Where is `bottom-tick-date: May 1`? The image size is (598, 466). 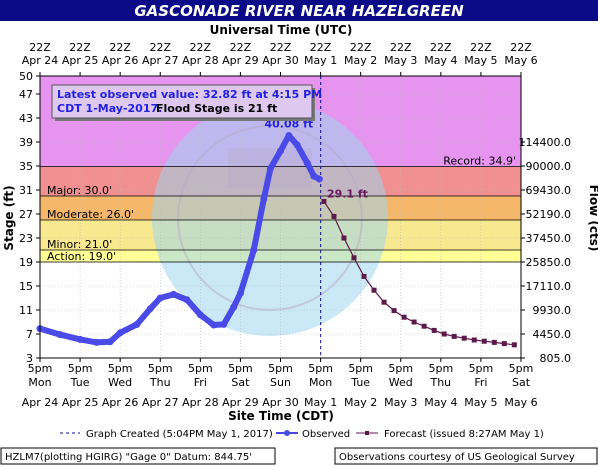 bottom-tick-date: May 1 is located at coordinates (320, 402).